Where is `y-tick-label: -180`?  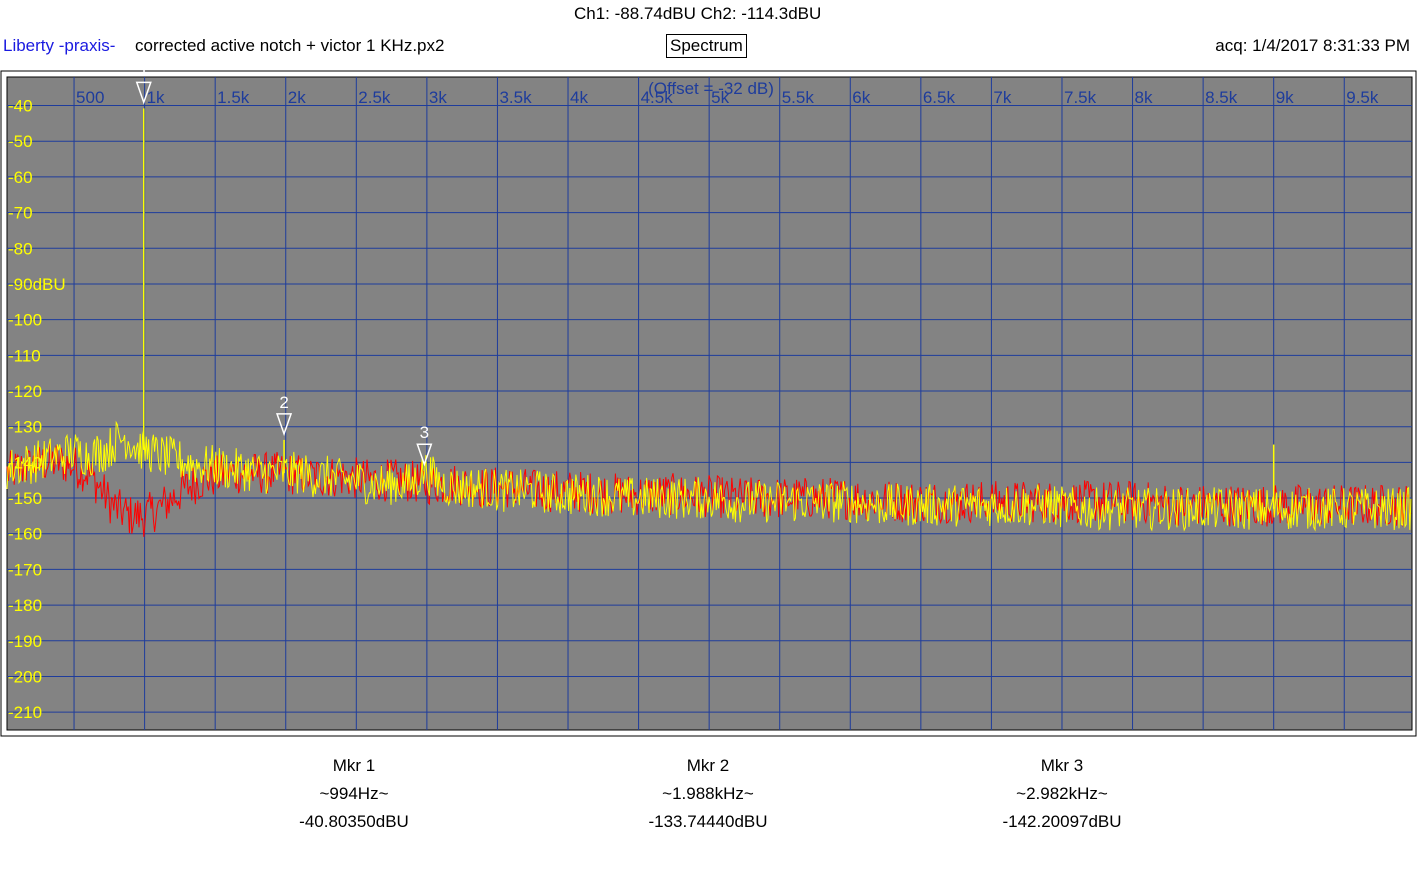 y-tick-label: -180 is located at coordinates (25, 605).